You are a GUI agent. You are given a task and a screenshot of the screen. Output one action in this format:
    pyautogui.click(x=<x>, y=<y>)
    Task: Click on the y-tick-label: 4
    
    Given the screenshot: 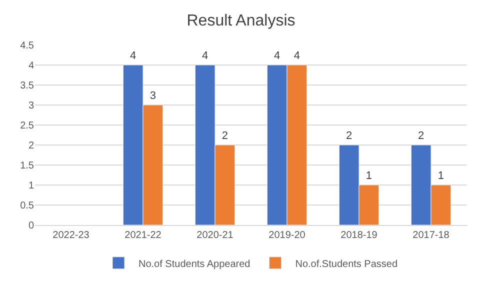 What is the action you would take?
    pyautogui.click(x=31, y=66)
    